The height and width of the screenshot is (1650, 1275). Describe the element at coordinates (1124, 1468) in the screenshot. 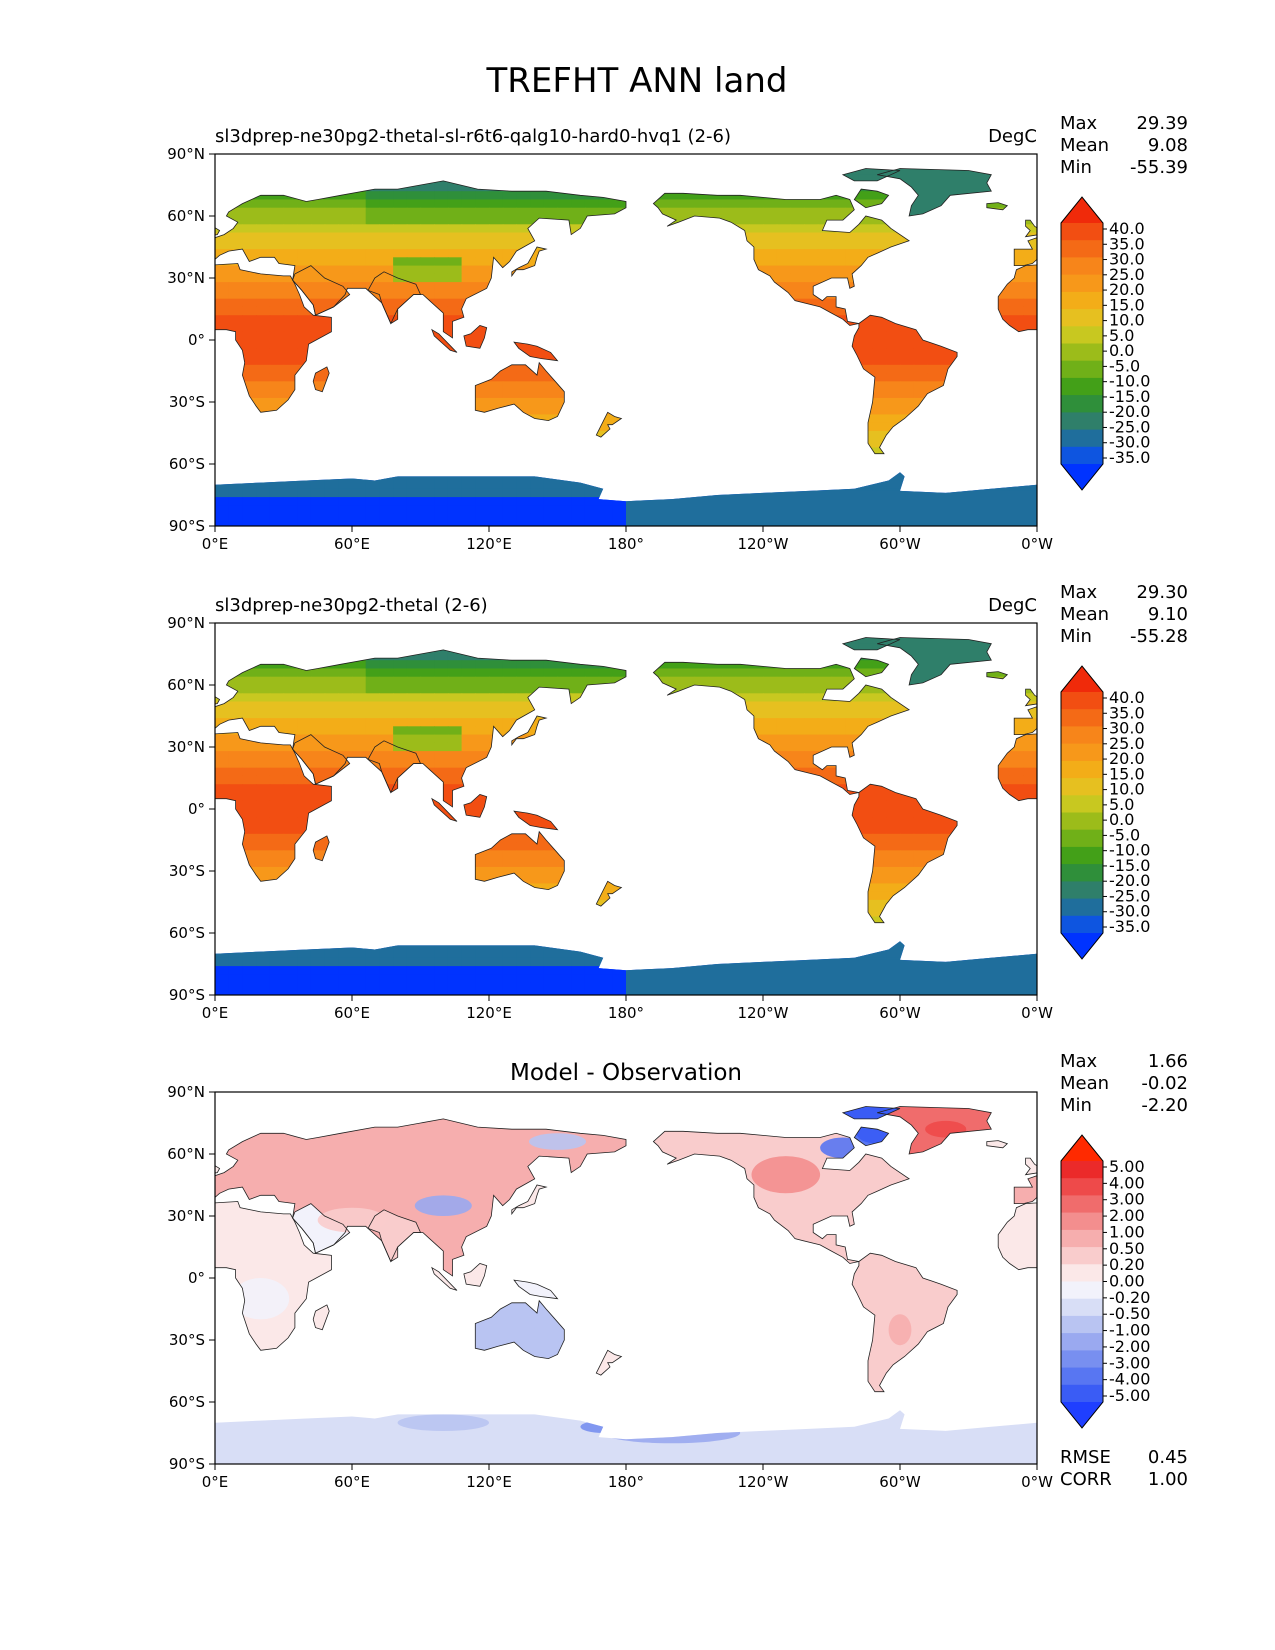

I see `extra-stats: RMSE 0.45 CORR 1.00` at that location.